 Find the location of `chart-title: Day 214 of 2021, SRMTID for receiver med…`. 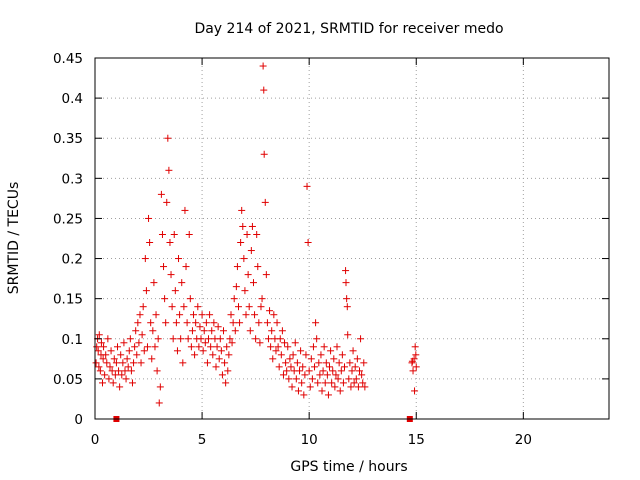

chart-title: Day 214 of 2021, SRMTID for receiver med… is located at coordinates (348, 29).